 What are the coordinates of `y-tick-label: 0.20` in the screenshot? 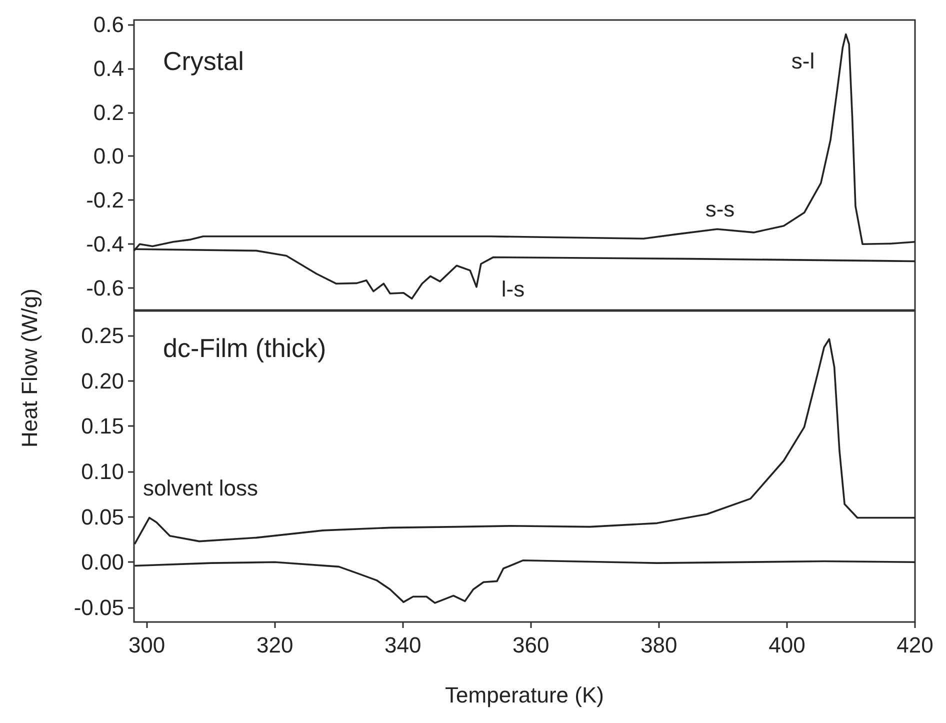 It's located at (102, 381).